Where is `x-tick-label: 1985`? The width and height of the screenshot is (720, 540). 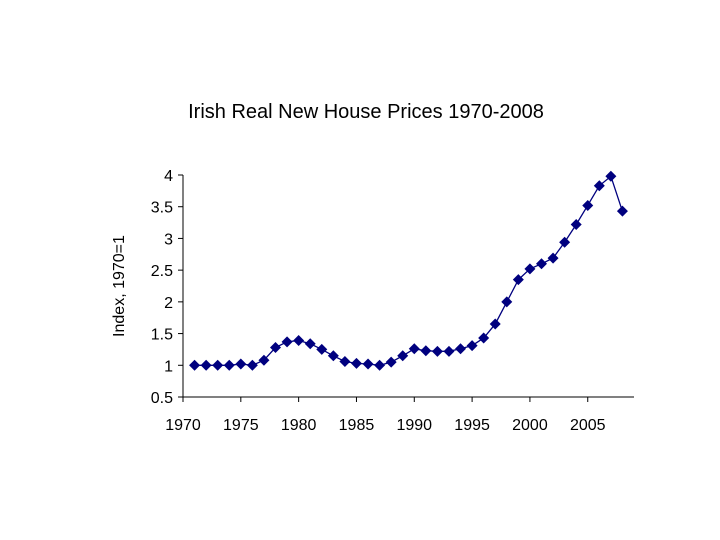 x-tick-label: 1985 is located at coordinates (357, 425).